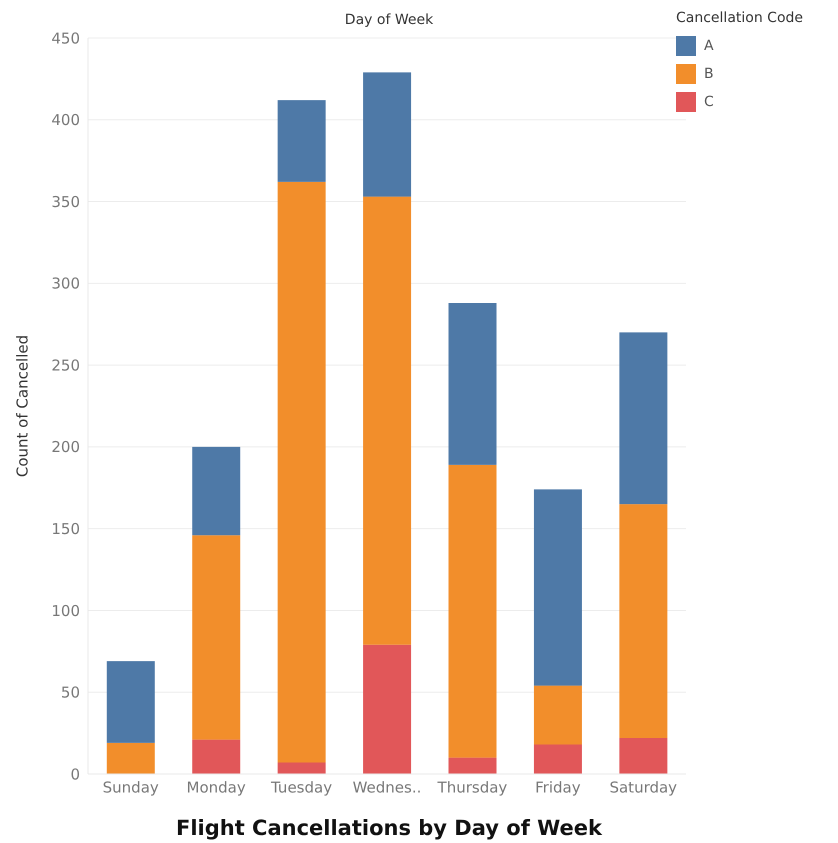 The width and height of the screenshot is (838, 843). Describe the element at coordinates (22, 406) in the screenshot. I see `y-axis-title: Count of Cancelled` at that location.